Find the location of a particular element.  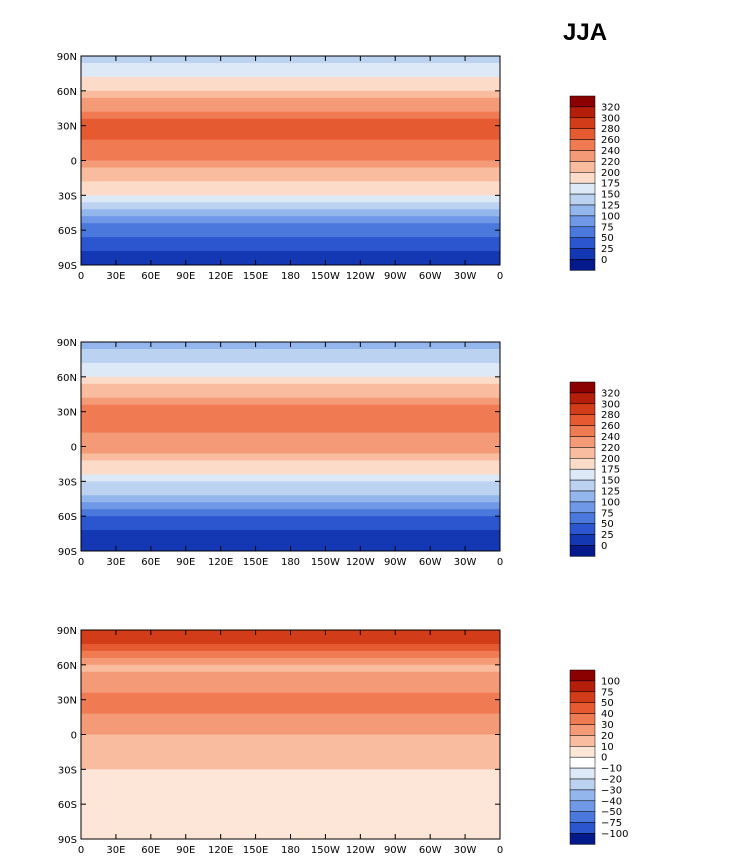

x-tick-label: 150E is located at coordinates (255, 276).